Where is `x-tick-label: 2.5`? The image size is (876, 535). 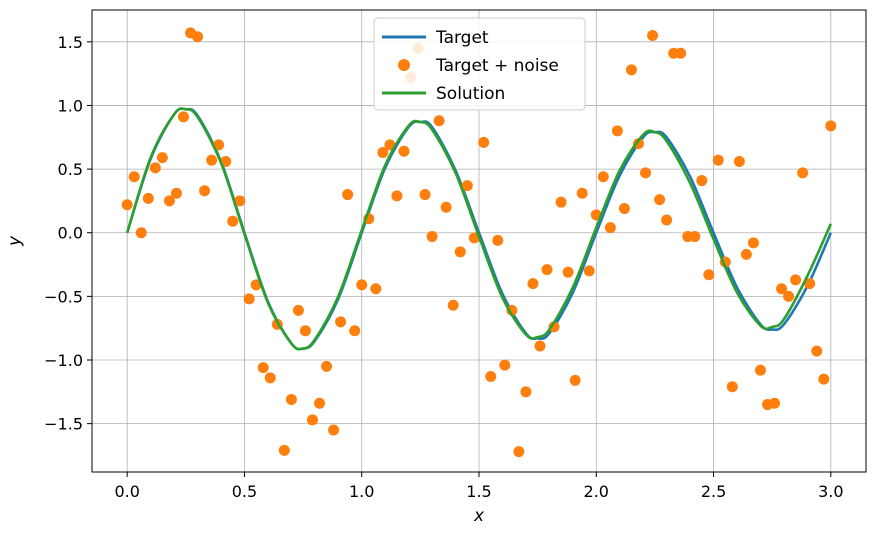 x-tick-label: 2.5 is located at coordinates (713, 491).